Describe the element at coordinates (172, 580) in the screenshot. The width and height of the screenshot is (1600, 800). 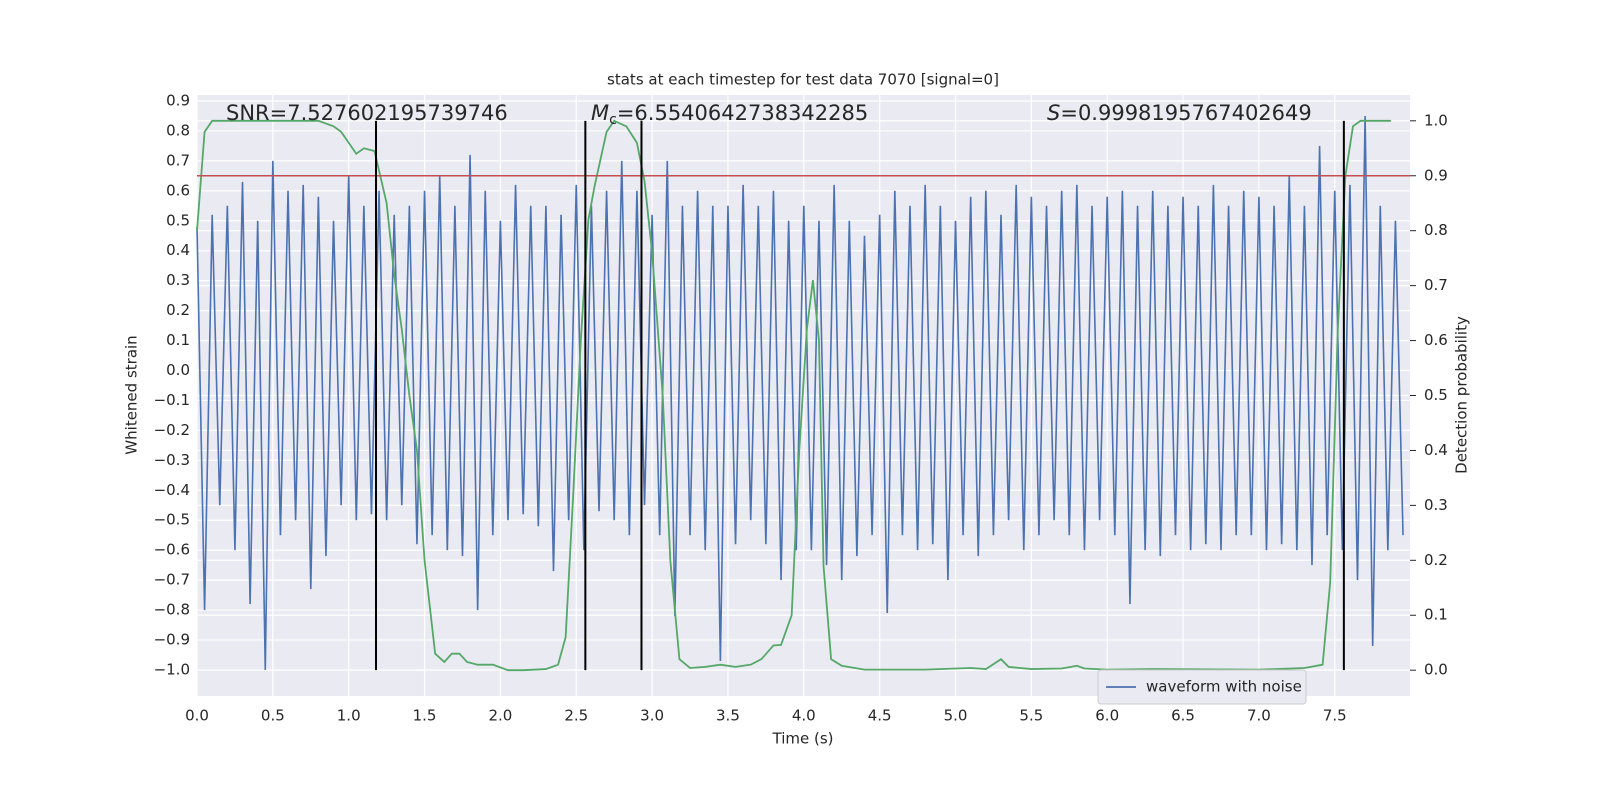
I see `y-tick-label: −0.7` at that location.